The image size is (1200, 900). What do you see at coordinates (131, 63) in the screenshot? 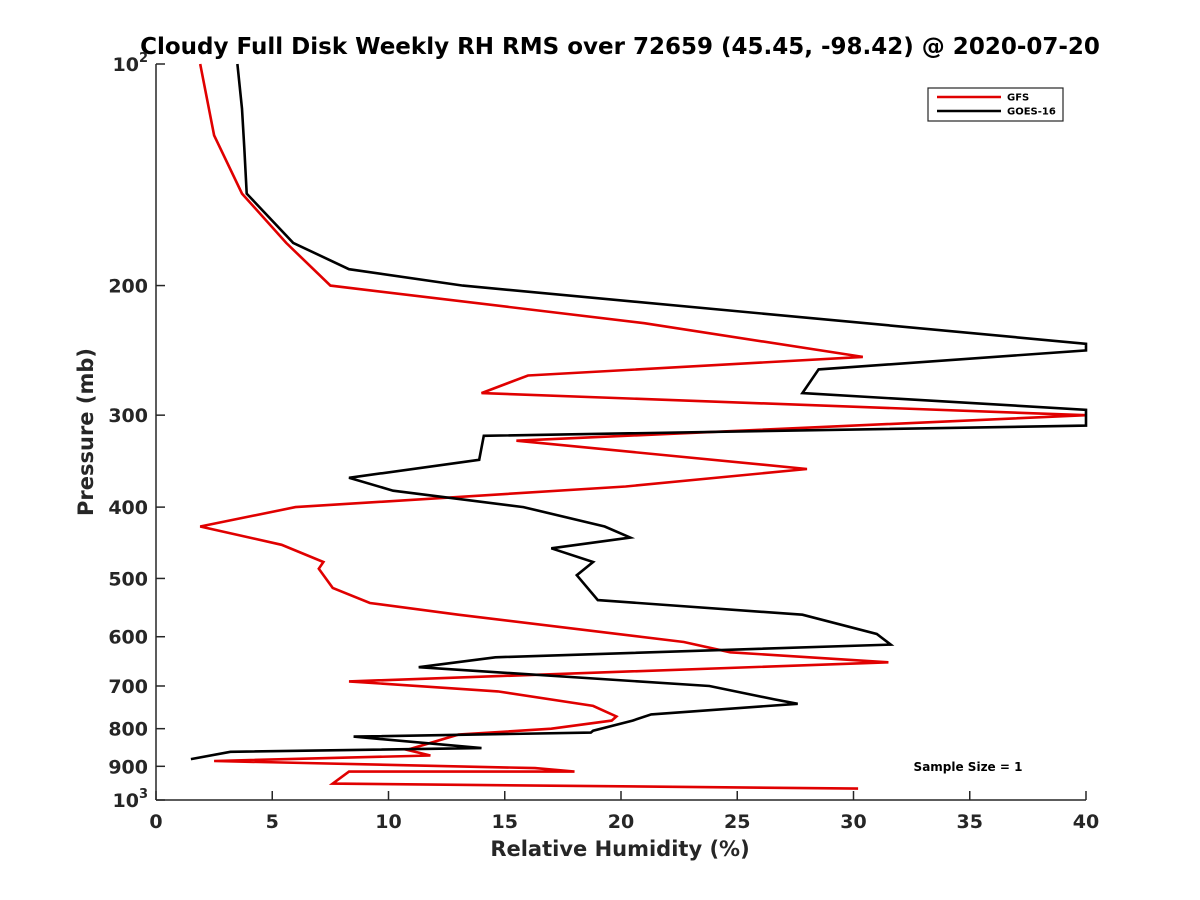
I see `y-tick-label: 10²` at bounding box center [131, 63].